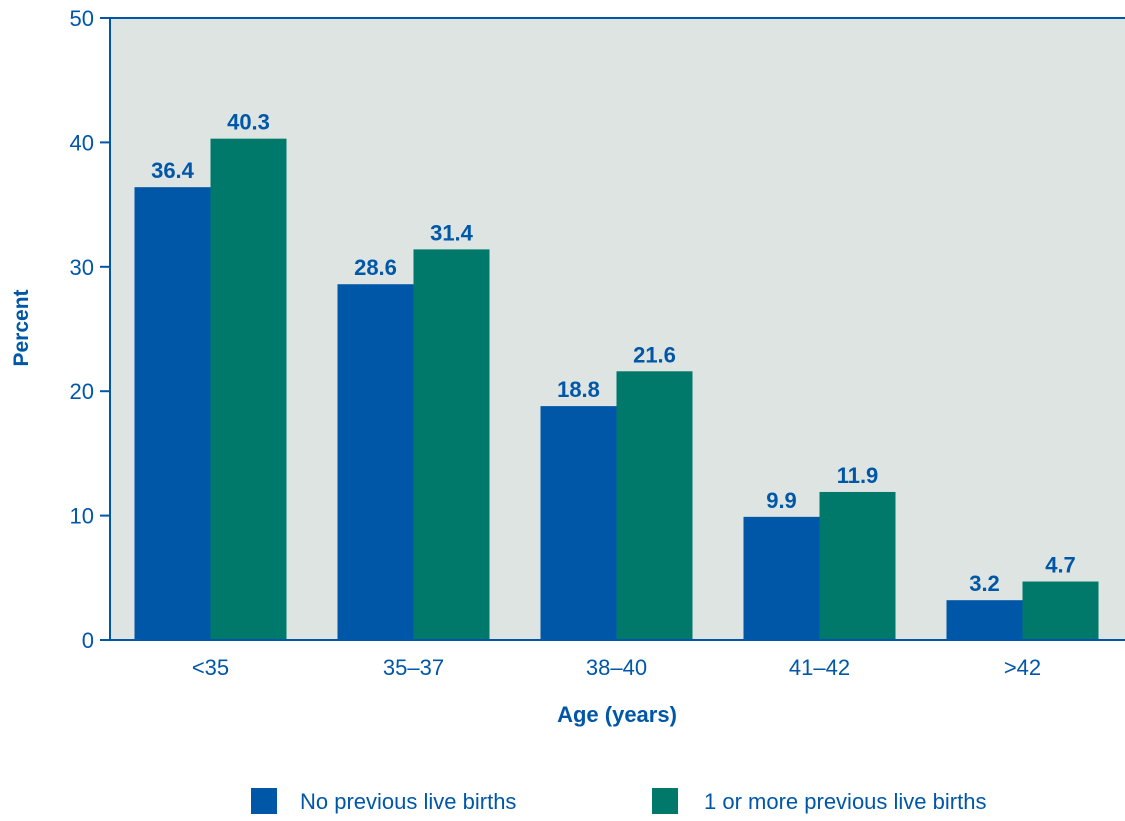 Image resolution: width=1125 pixels, height=821 pixels. What do you see at coordinates (82, 516) in the screenshot?
I see `y-tick-label: 10` at bounding box center [82, 516].